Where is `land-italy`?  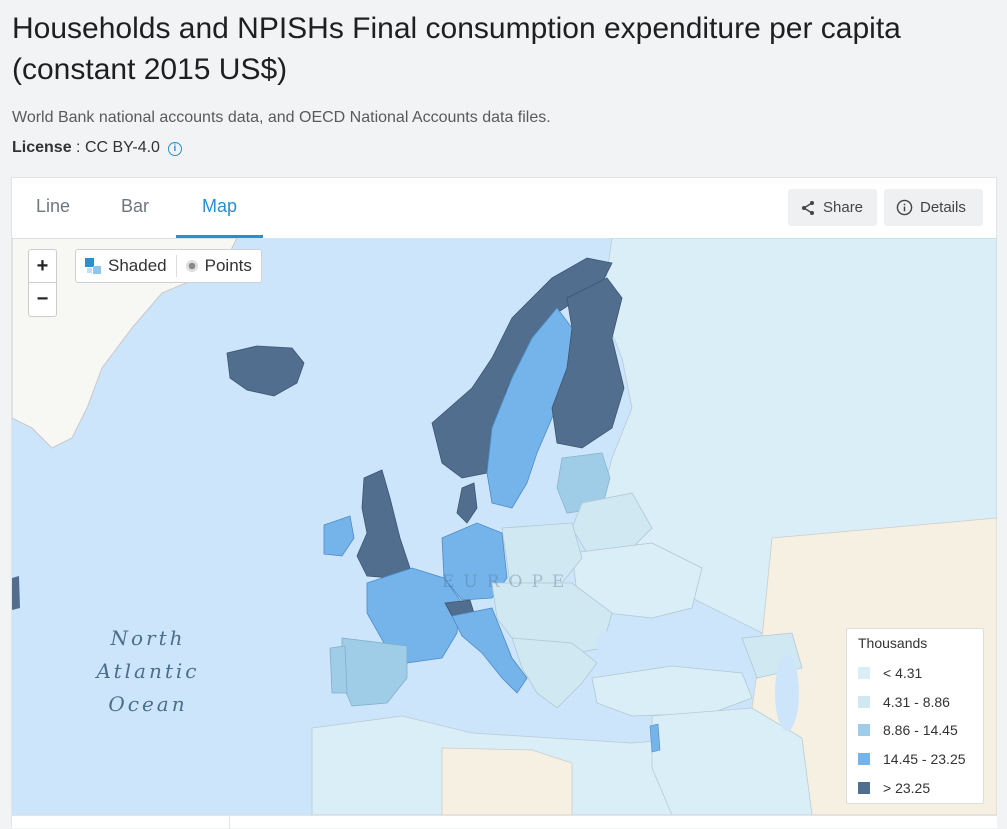 land-italy is located at coordinates (489, 650).